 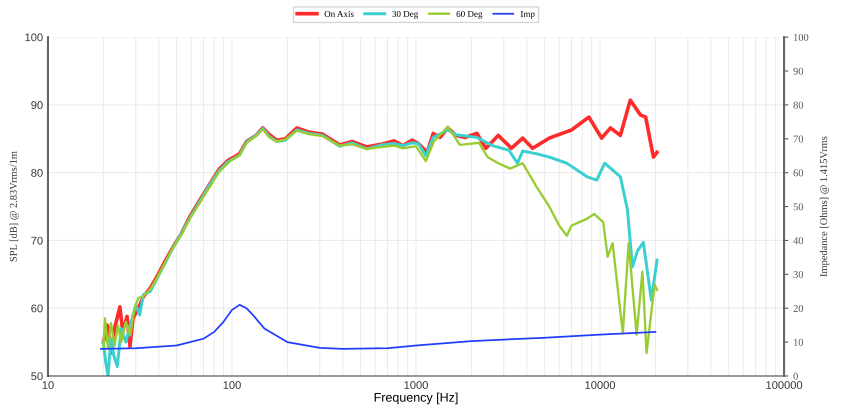 What do you see at coordinates (14, 206) in the screenshot?
I see `y-axis-title: SPL [dB] @ 2.83Vrms/1m` at bounding box center [14, 206].